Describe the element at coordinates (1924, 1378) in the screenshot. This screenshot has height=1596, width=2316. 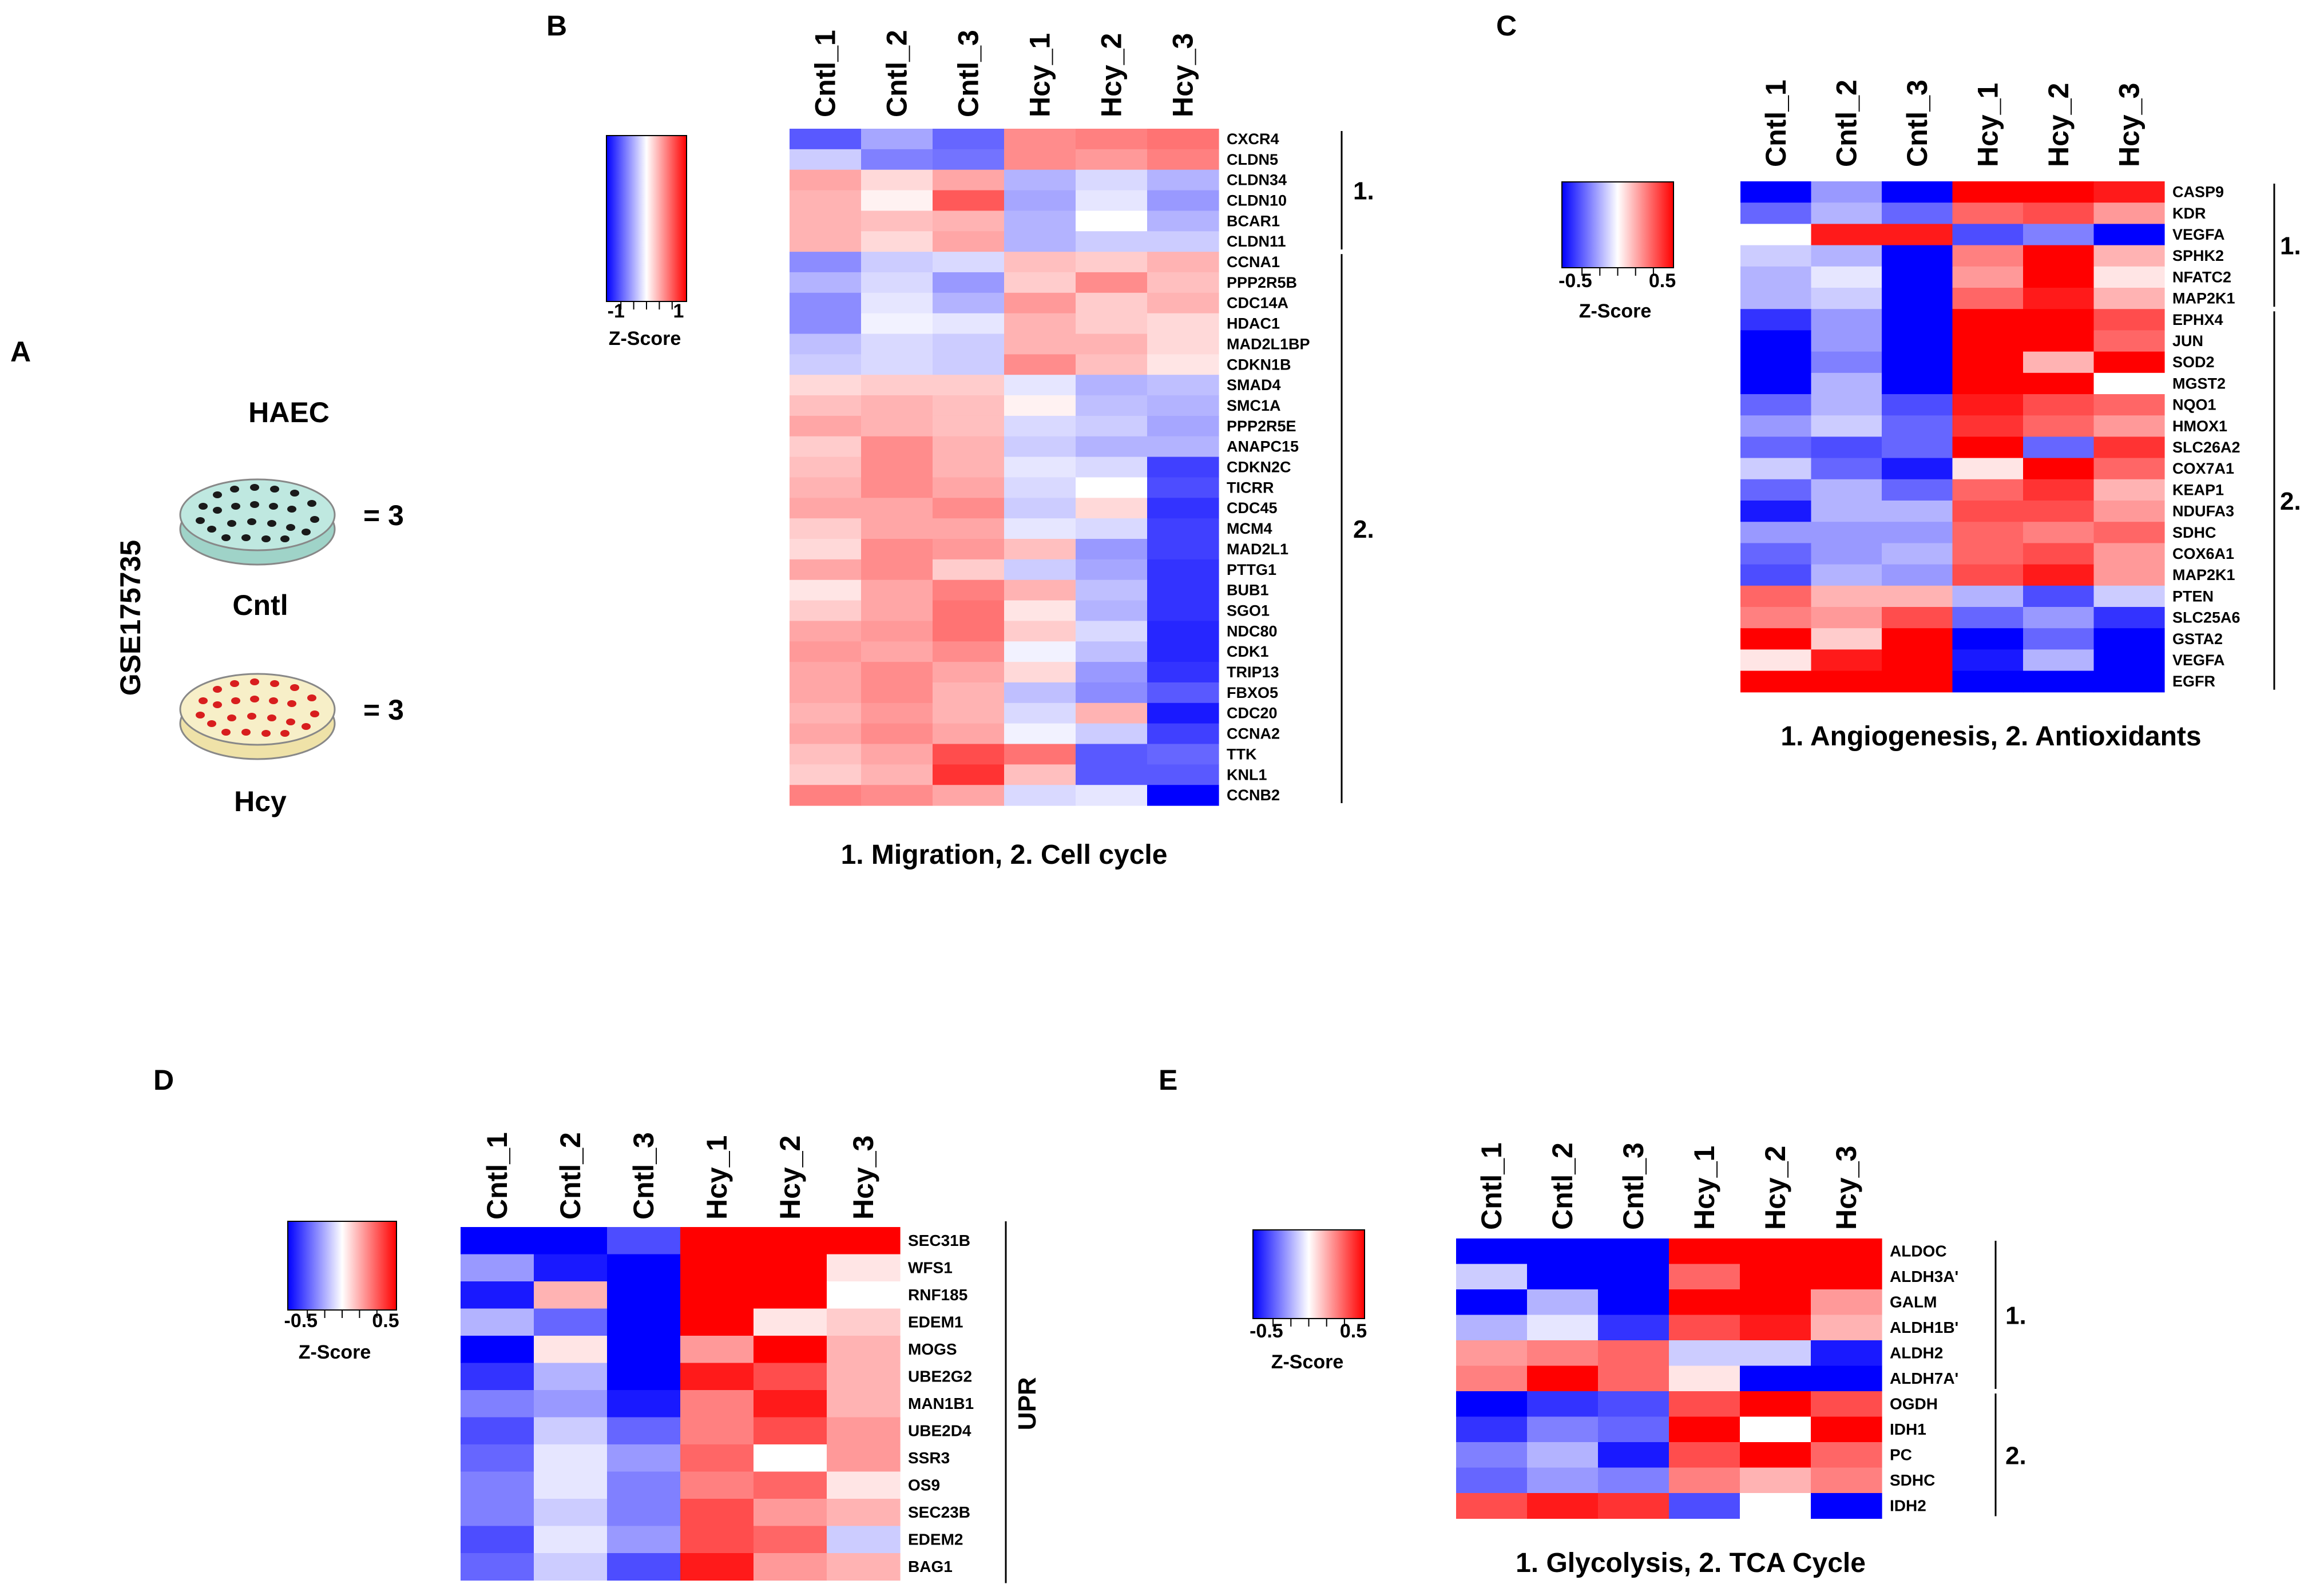
I see `row-label: ALDH7A'` at that location.